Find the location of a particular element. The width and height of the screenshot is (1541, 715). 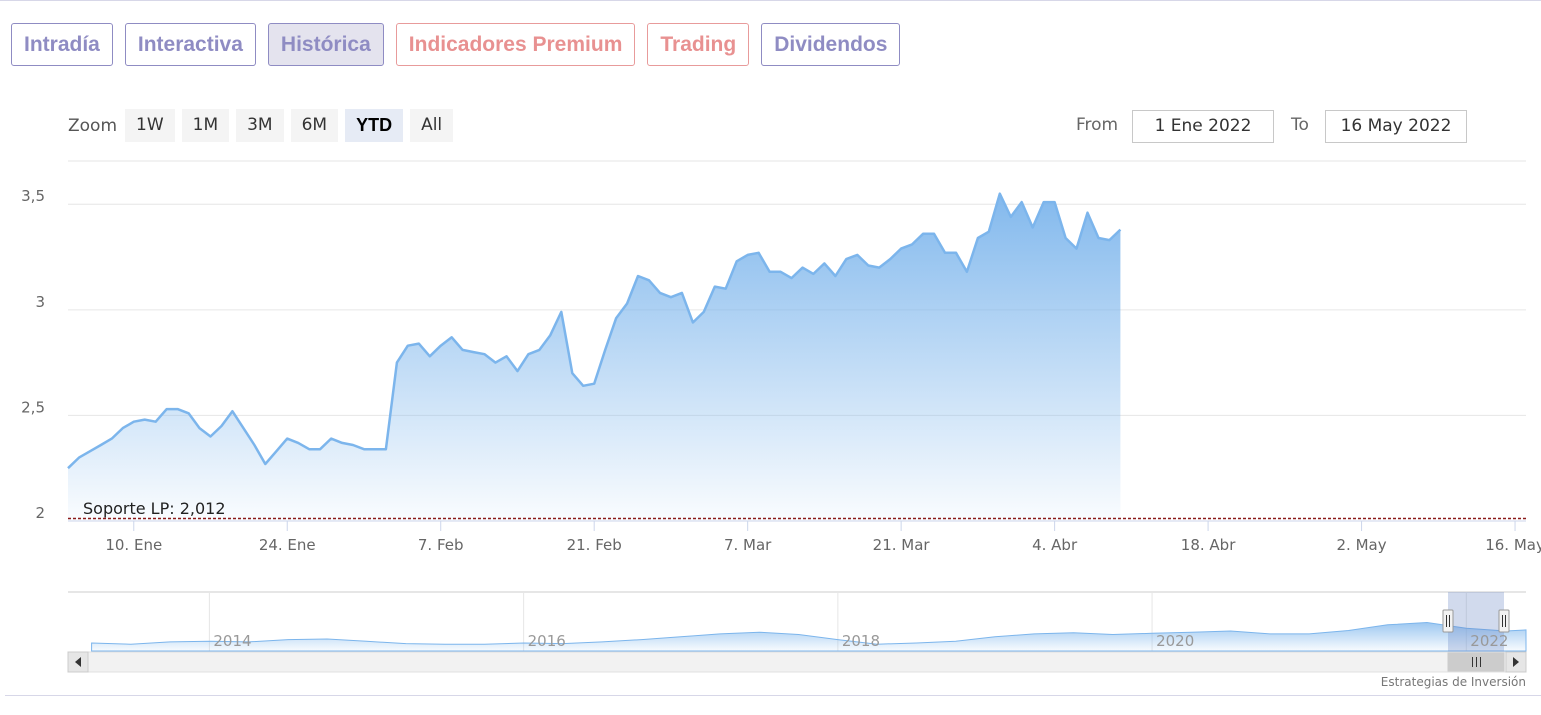

x-tick-label: 2. May is located at coordinates (1362, 545).